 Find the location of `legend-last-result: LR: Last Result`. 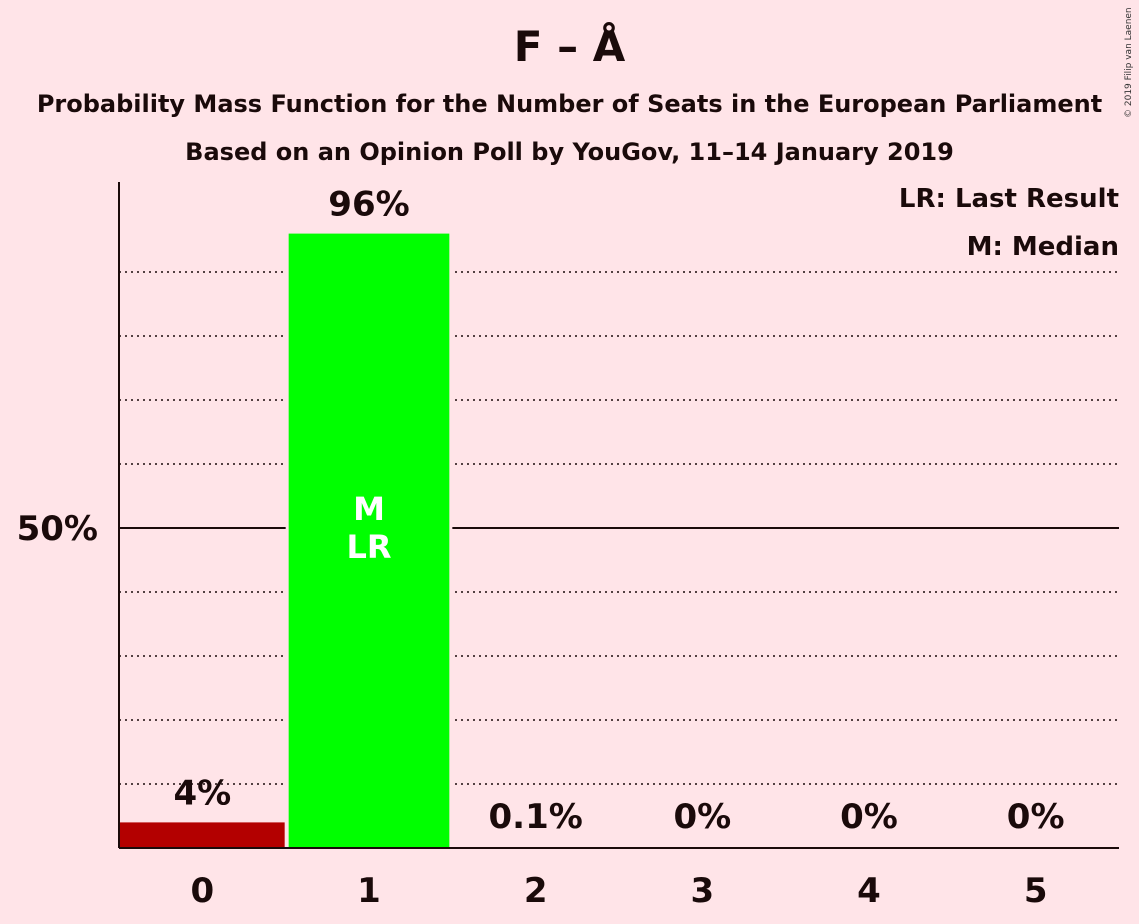

legend-last-result: LR: Last Result is located at coordinates (1008, 199).